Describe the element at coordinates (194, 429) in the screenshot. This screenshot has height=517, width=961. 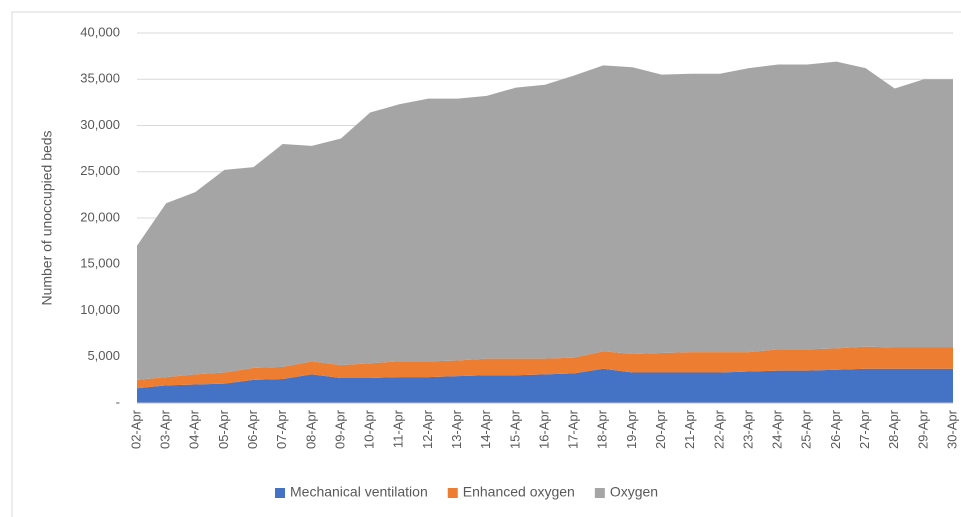
I see `x-tick-label: 04-Apr` at that location.